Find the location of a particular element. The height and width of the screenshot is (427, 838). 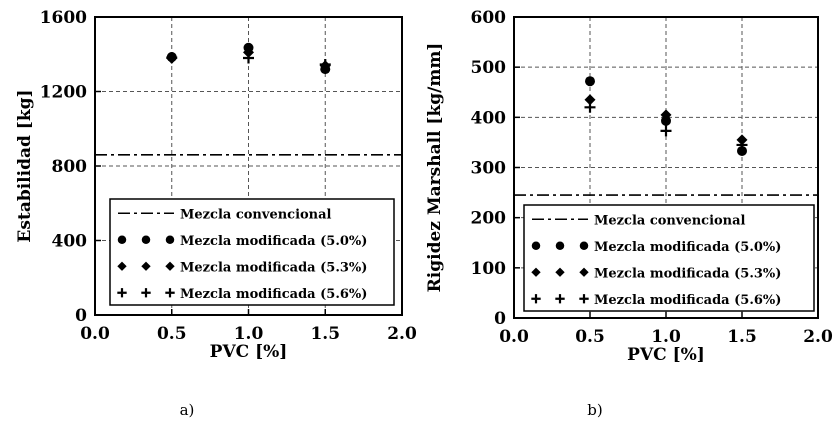

y-tick-label: 800 is located at coordinates (70, 167).